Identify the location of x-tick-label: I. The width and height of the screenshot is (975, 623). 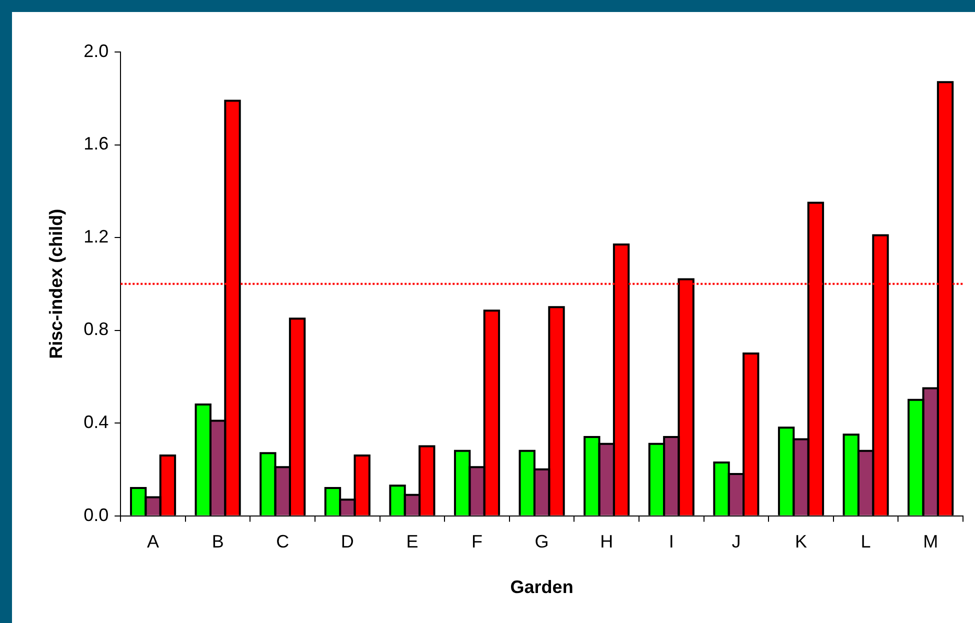
(671, 542).